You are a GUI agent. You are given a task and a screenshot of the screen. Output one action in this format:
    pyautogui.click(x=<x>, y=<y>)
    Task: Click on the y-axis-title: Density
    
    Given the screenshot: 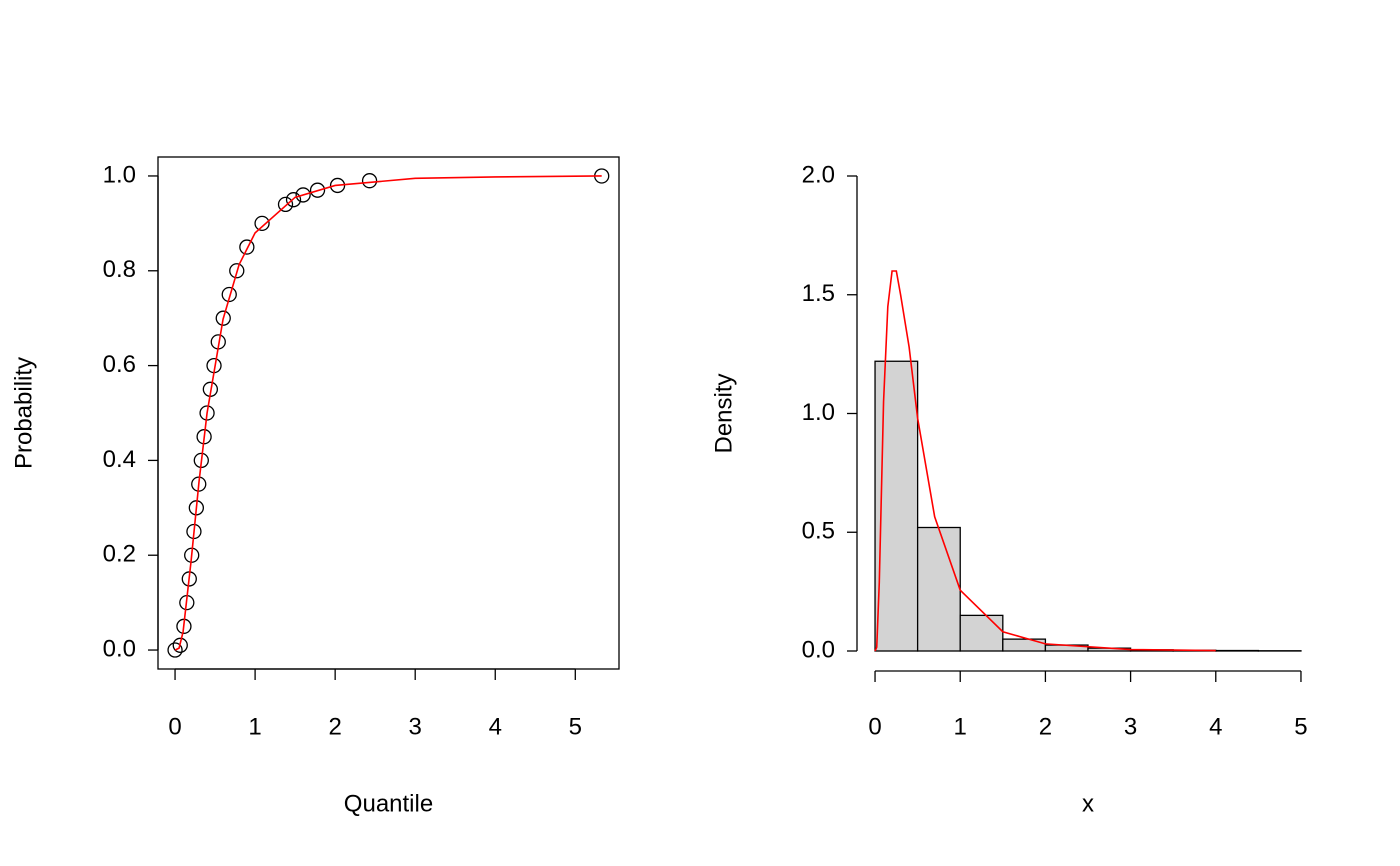 What is the action you would take?
    pyautogui.click(x=723, y=413)
    